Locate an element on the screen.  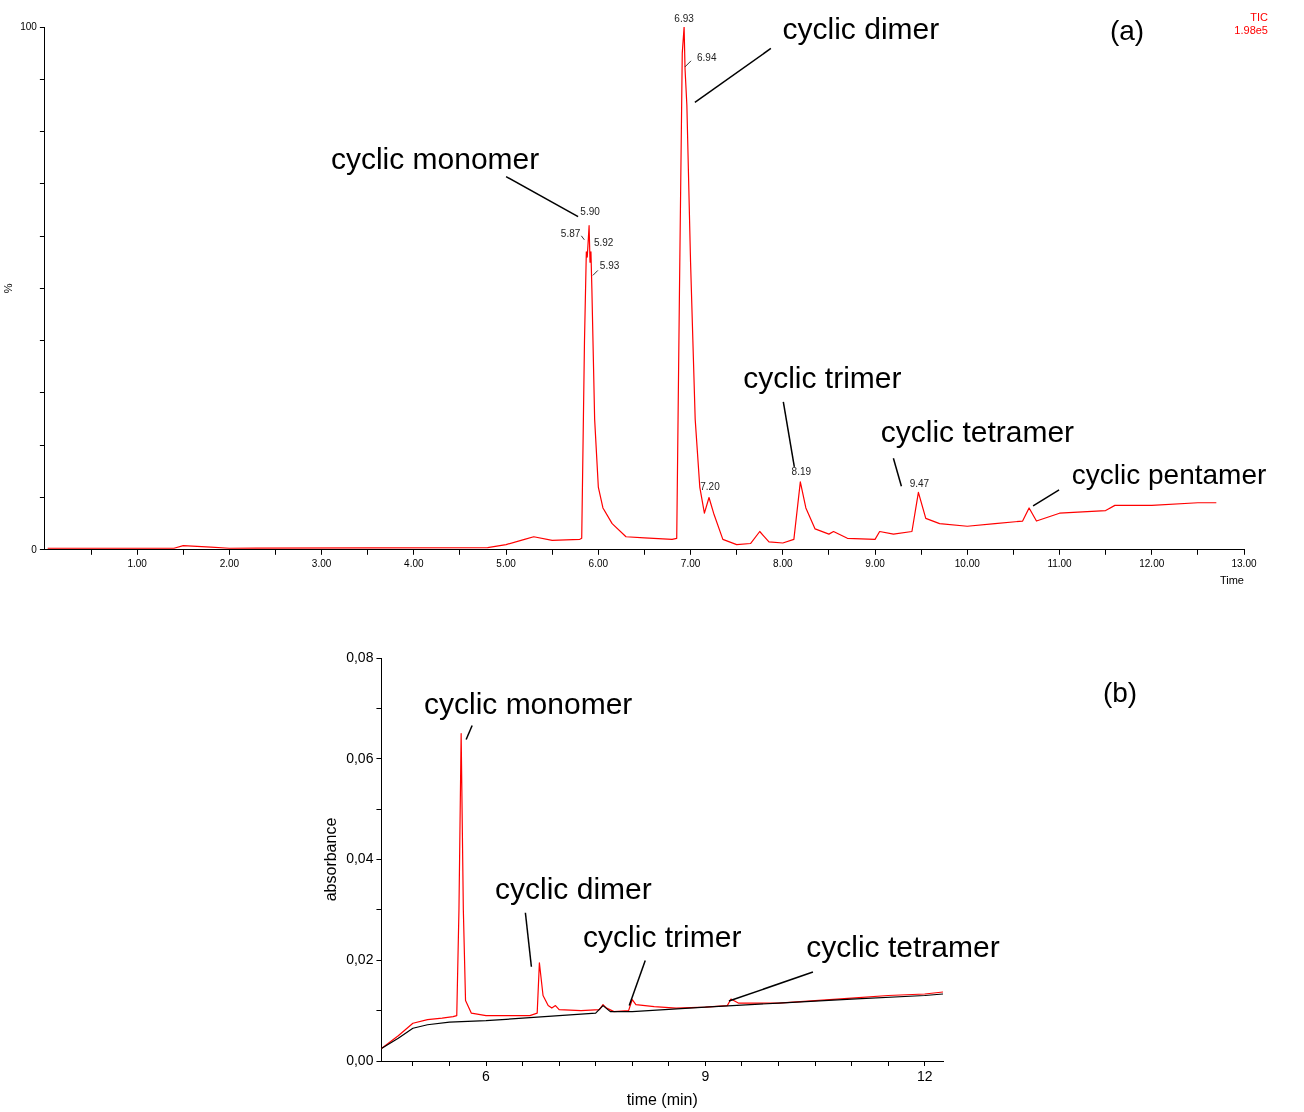
x-tick-label: 5.00 is located at coordinates (506, 563).